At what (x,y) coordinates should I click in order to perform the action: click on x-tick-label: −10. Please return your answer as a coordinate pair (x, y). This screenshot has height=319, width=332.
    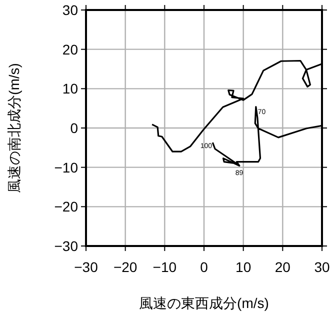
    Looking at the image, I should click on (164, 267).